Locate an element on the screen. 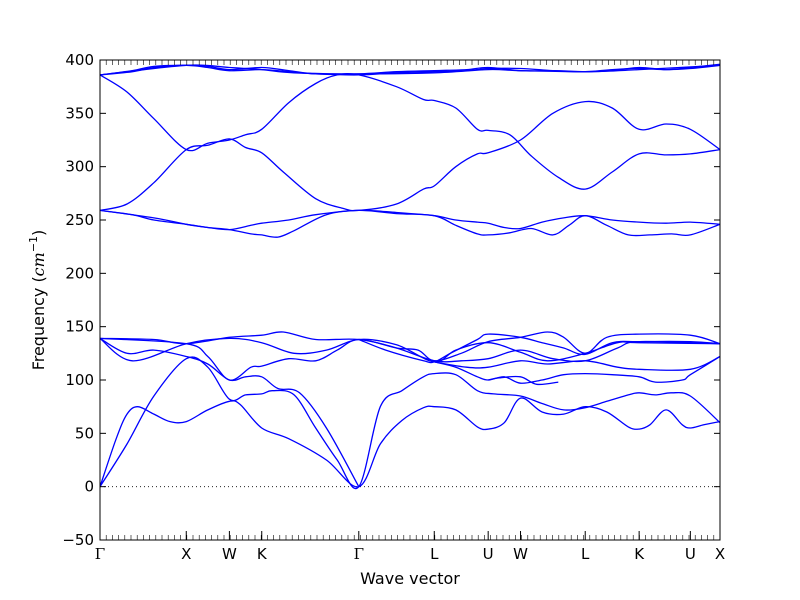  y-tick-label: 300 is located at coordinates (79, 167).